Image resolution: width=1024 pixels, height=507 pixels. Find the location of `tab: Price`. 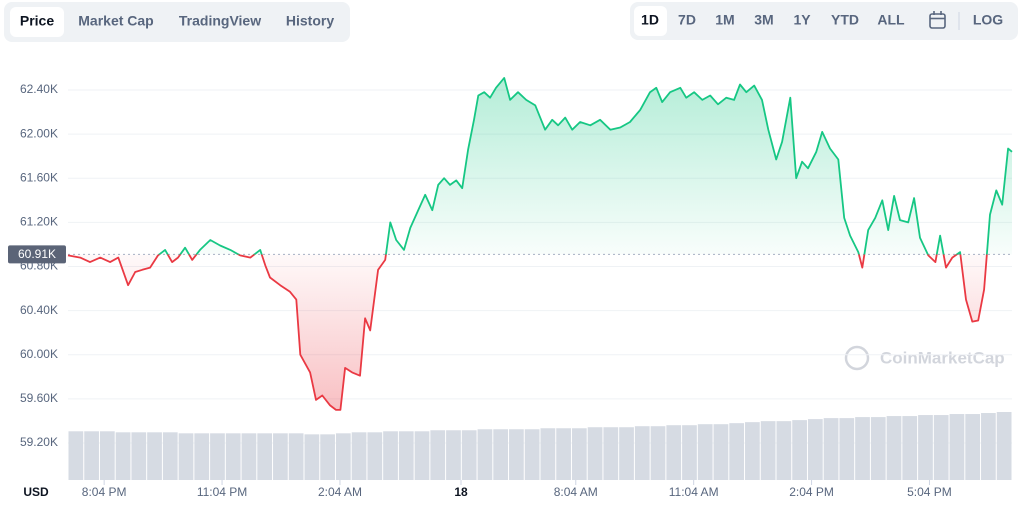

tab: Price is located at coordinates (37, 21).